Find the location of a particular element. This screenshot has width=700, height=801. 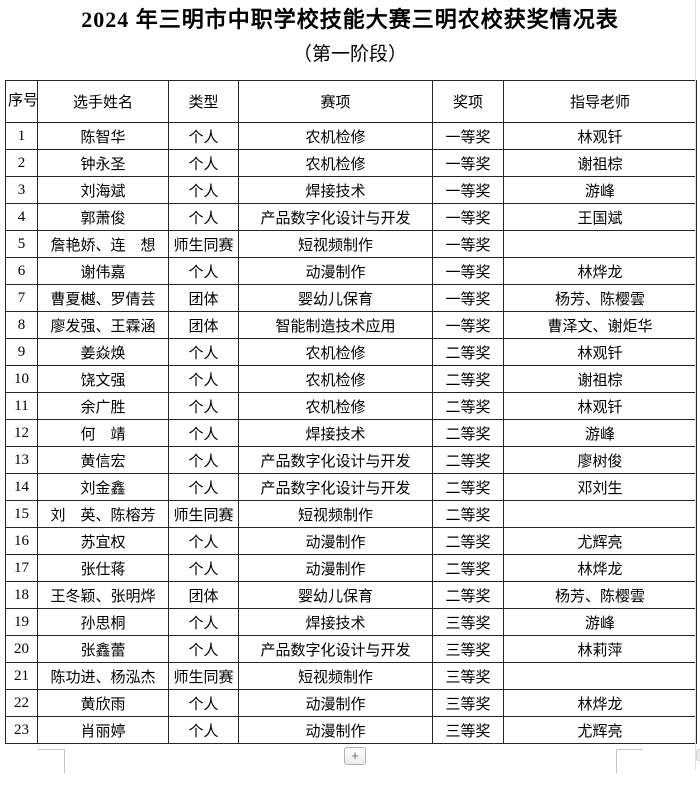

table-row: 7 曹夏樾、罗倩芸 团体 婴幼儿保育 一等奖 杨芳、陈樱雲 is located at coordinates (351, 298).